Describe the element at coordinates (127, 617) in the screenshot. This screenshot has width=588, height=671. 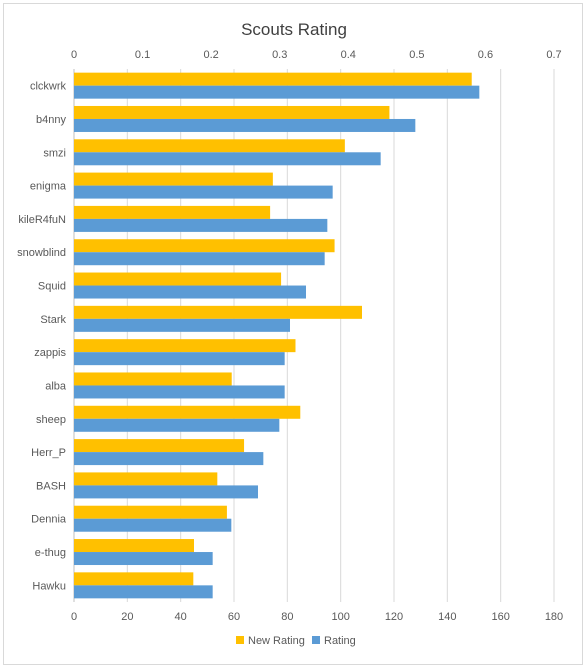
I see `bottom-axis-tick-label: 20` at that location.